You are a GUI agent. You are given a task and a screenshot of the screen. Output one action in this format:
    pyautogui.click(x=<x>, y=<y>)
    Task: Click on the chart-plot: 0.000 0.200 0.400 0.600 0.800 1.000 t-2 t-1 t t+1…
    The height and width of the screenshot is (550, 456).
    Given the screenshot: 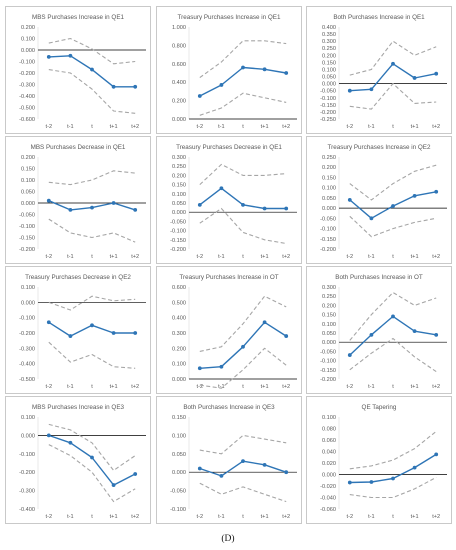 What is the action you would take?
    pyautogui.click(x=234, y=77)
    